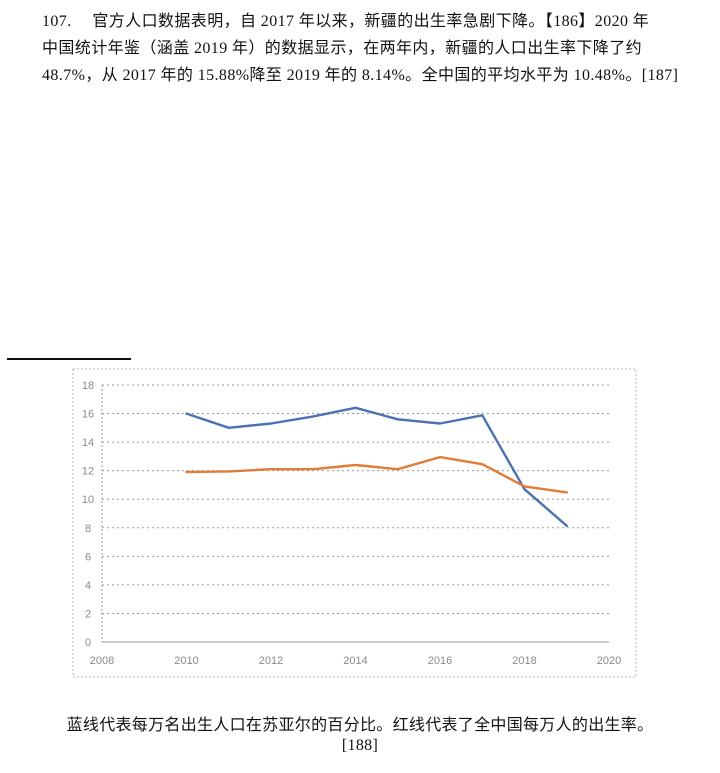  Describe the element at coordinates (524, 661) in the screenshot. I see `x-tick-label: 2018` at that location.